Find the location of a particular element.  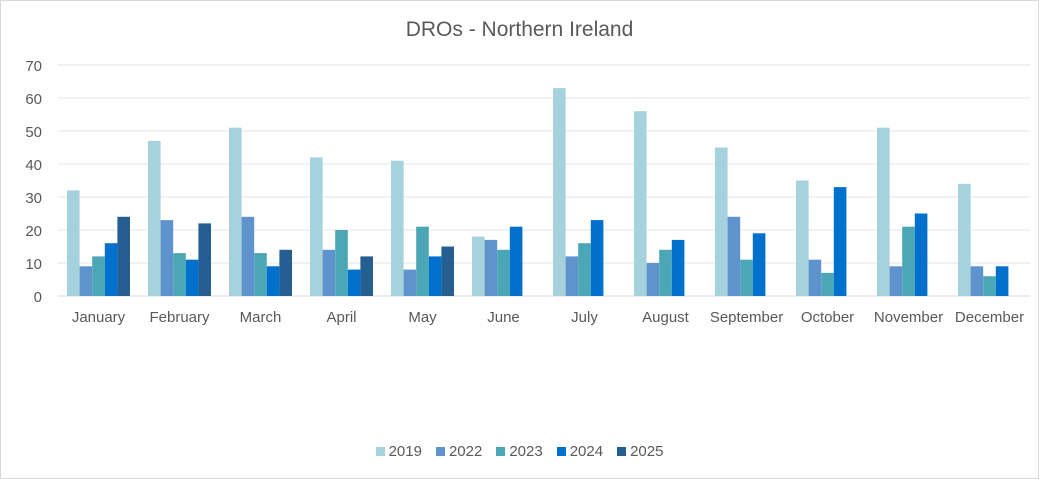

bar-2025-april is located at coordinates (366, 276).